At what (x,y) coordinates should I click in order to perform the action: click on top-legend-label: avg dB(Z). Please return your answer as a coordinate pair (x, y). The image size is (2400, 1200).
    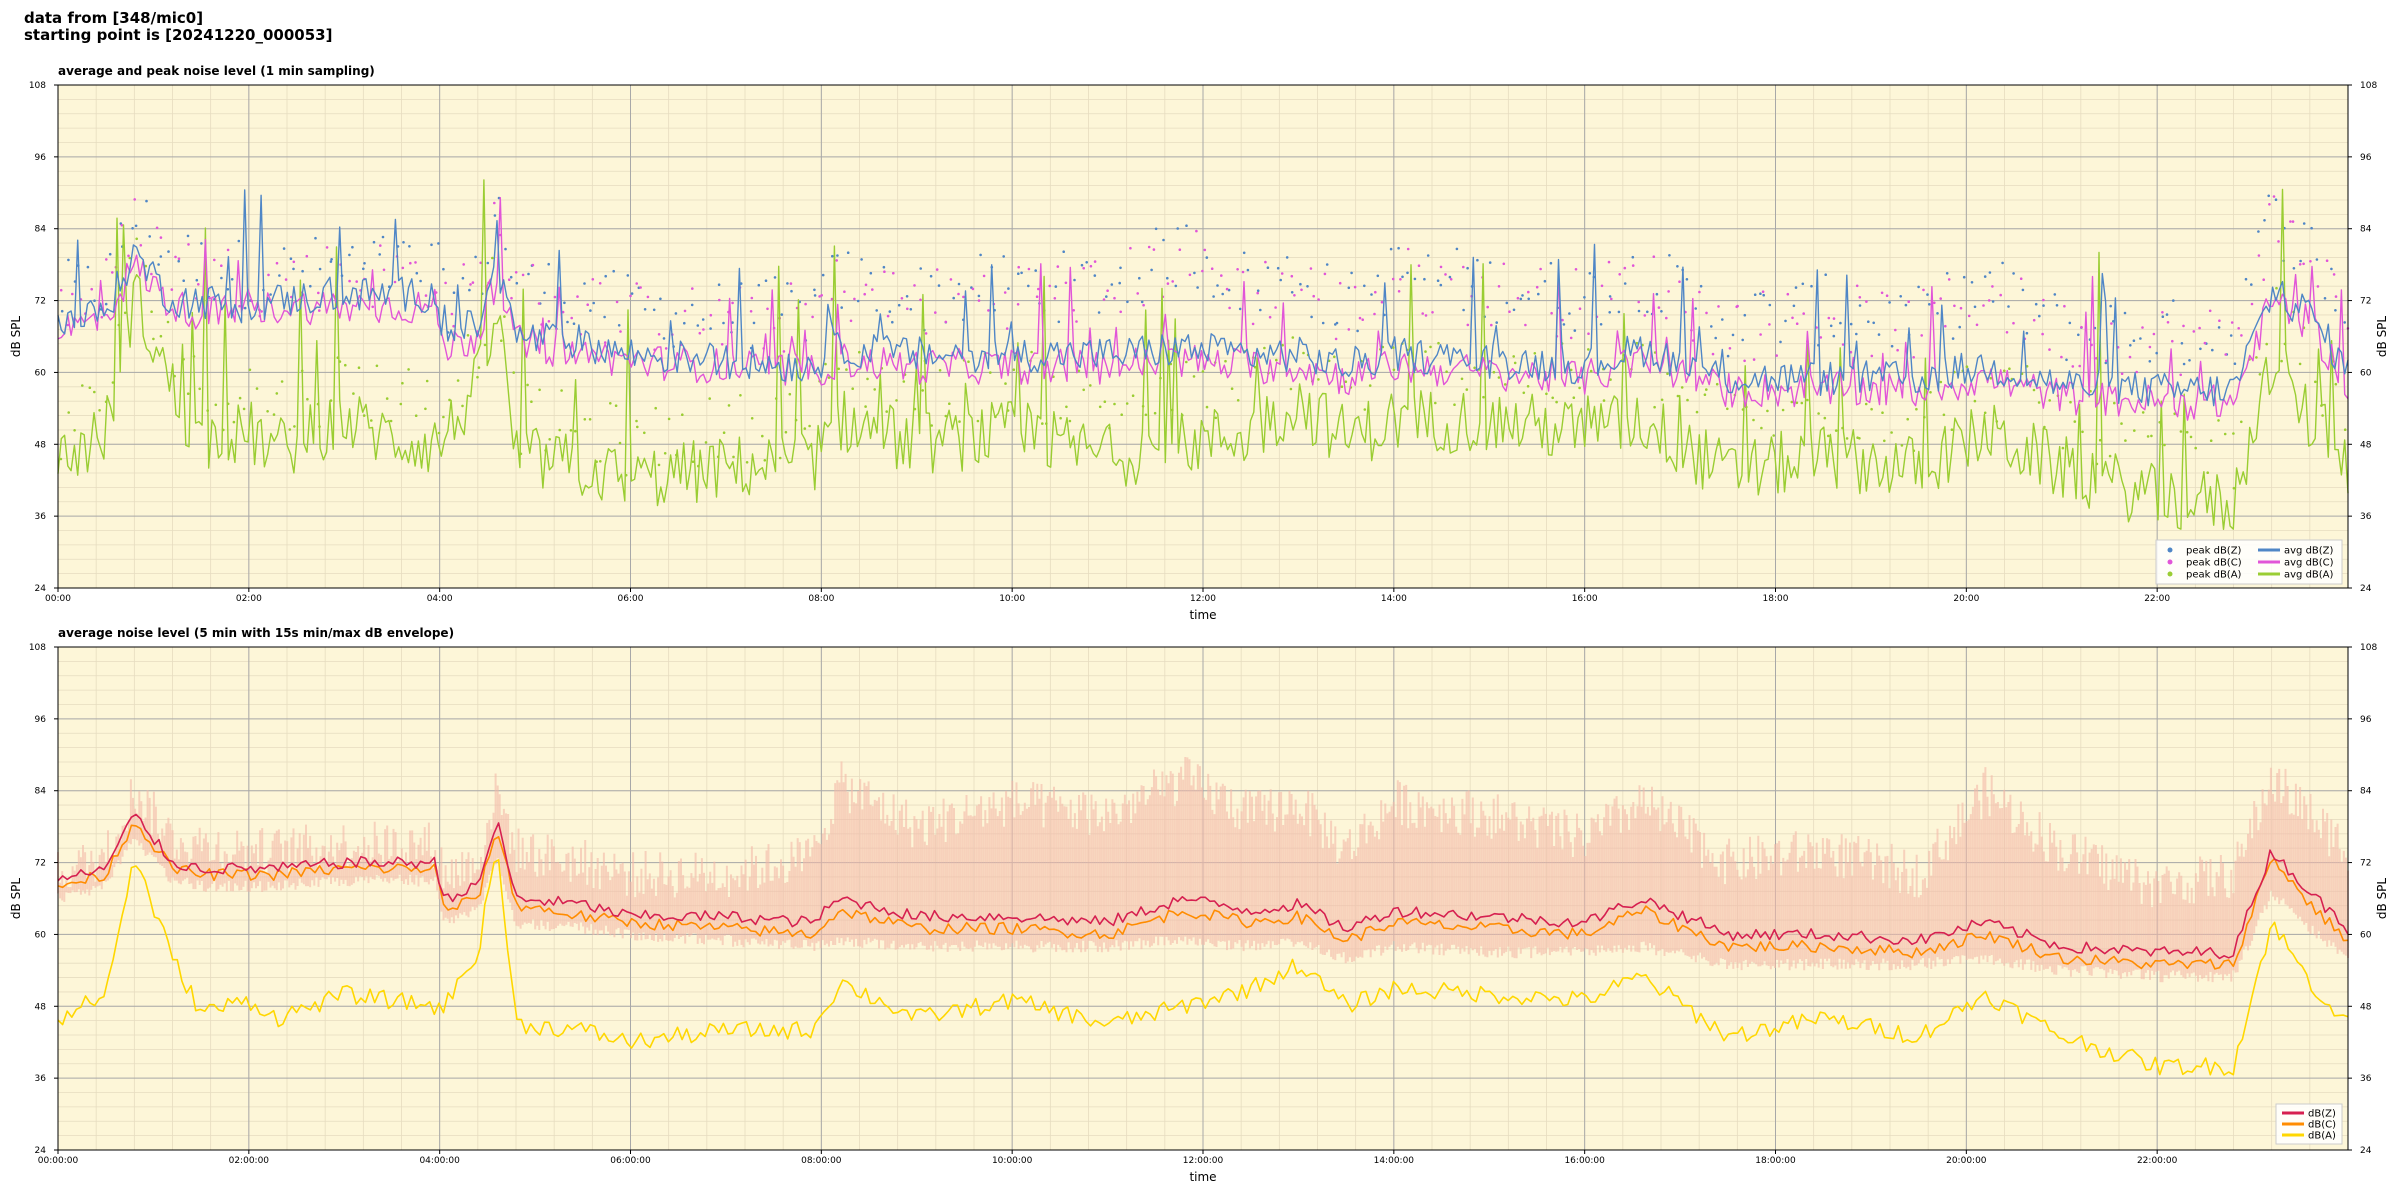
    Looking at the image, I should click on (2309, 551).